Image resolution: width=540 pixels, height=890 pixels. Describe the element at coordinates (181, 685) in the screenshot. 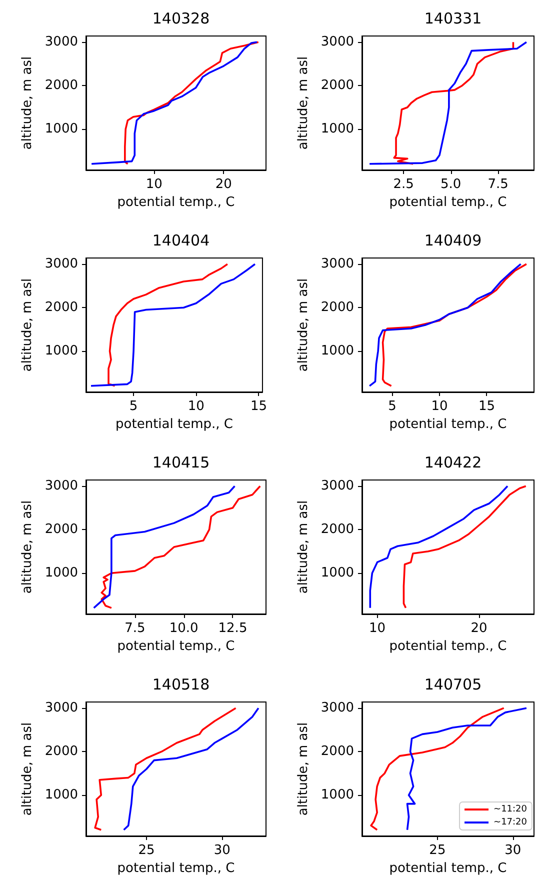

I see `chart-title: 140518` at that location.